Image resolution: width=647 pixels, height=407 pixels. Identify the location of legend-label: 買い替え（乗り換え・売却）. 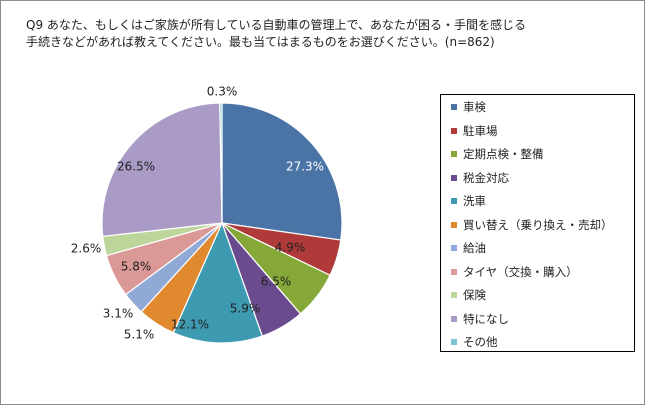
(538, 224).